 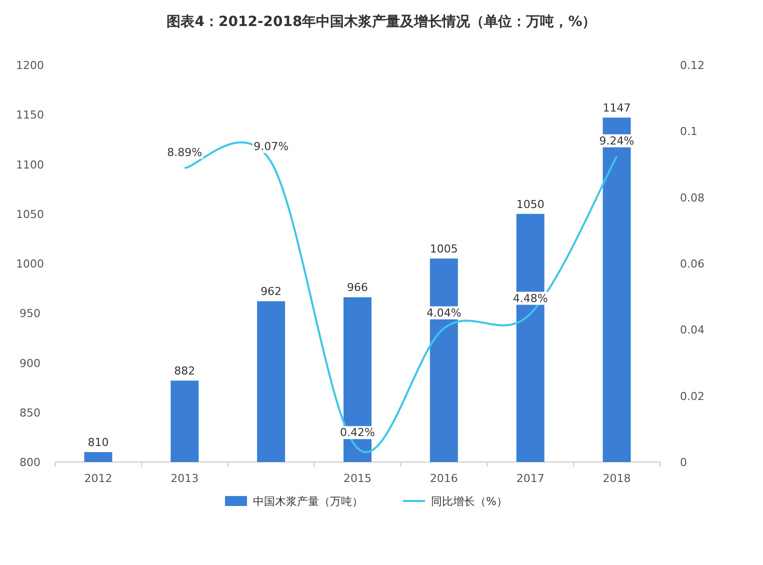 What do you see at coordinates (616, 141) in the screenshot?
I see `data-label: 9.24%` at bounding box center [616, 141].